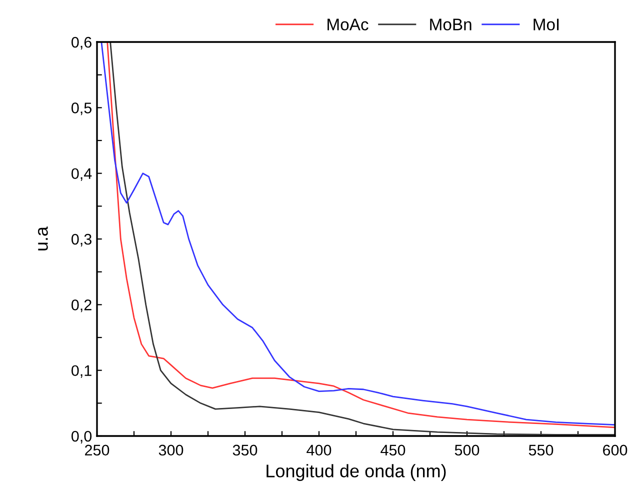  What do you see at coordinates (451, 24) in the screenshot?
I see `legend-label: MoBn` at bounding box center [451, 24].